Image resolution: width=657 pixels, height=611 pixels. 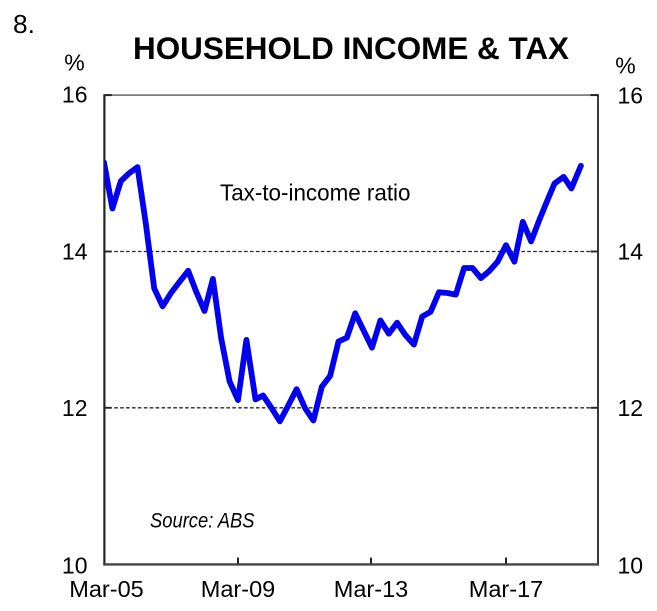 What do you see at coordinates (371, 589) in the screenshot?
I see `svg-text: Mar-13` at bounding box center [371, 589].